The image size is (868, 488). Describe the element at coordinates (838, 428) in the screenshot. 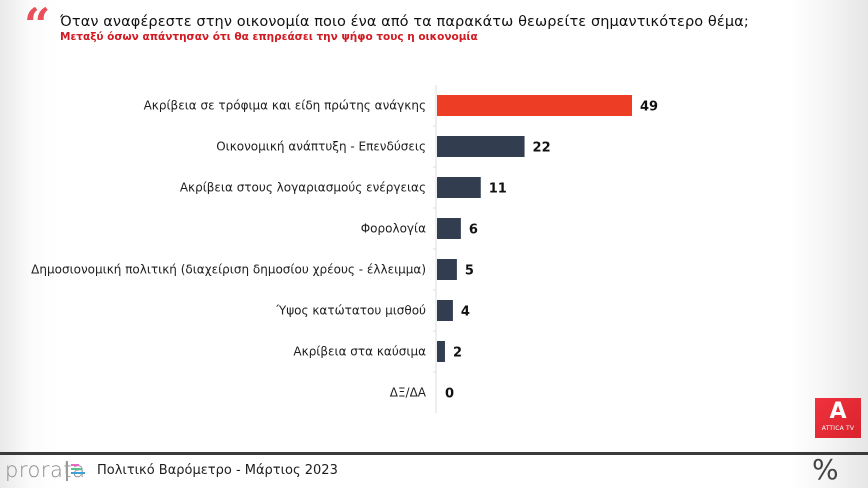

I see `logo-name: ATTICA TV` at that location.